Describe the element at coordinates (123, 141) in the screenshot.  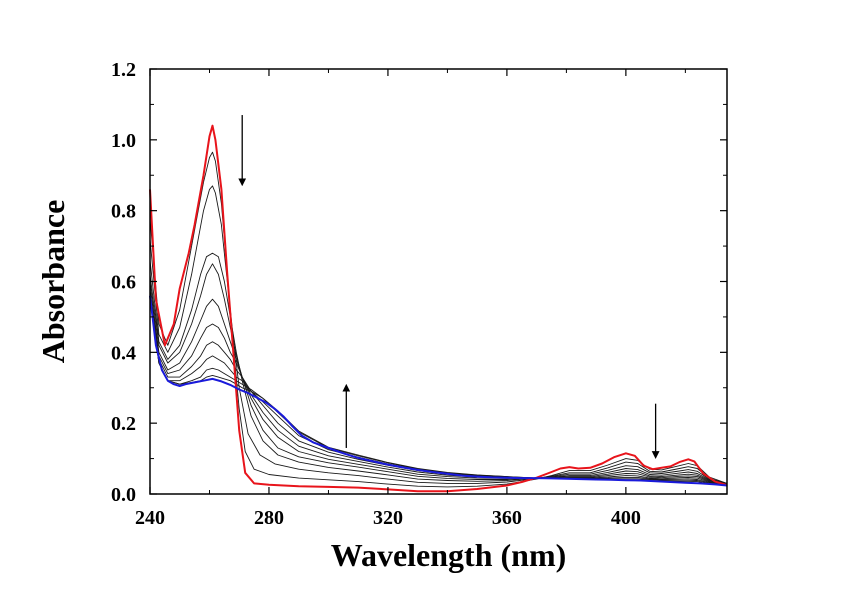
I see `y-tick-label: 1.0` at that location.